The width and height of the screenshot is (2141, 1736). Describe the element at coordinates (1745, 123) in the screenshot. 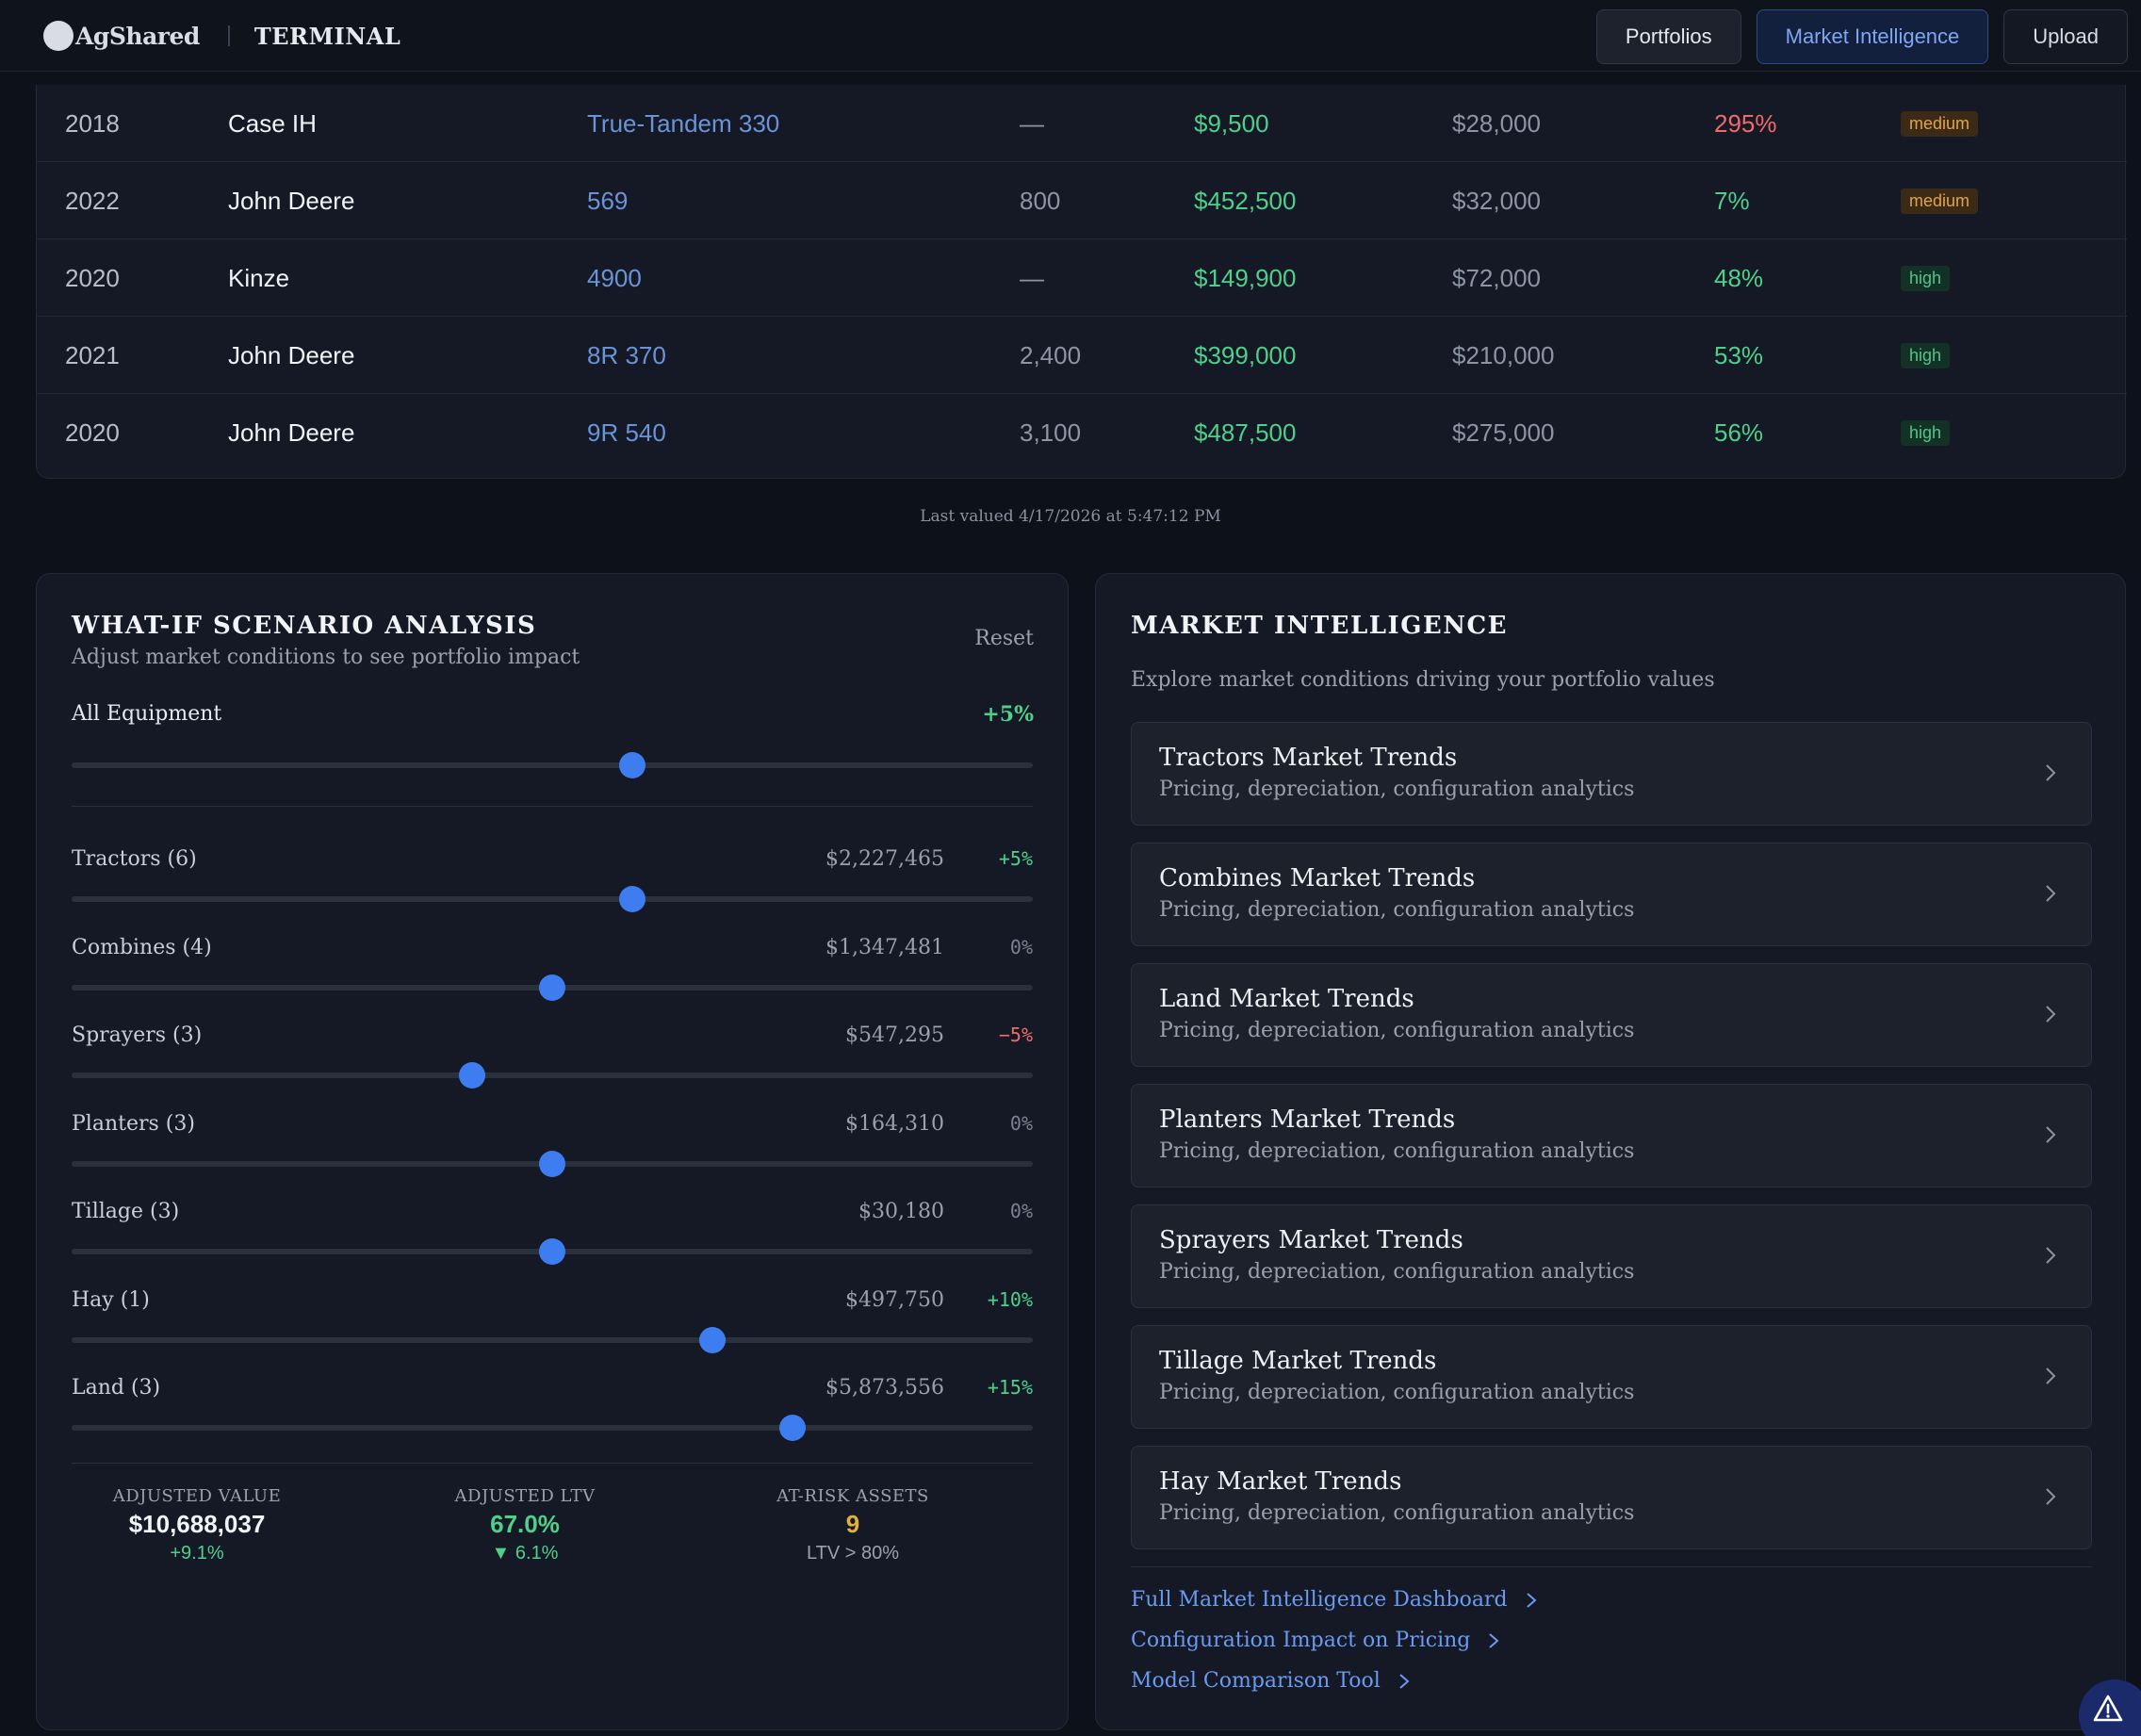

I see `pct-cell: 295%` at that location.